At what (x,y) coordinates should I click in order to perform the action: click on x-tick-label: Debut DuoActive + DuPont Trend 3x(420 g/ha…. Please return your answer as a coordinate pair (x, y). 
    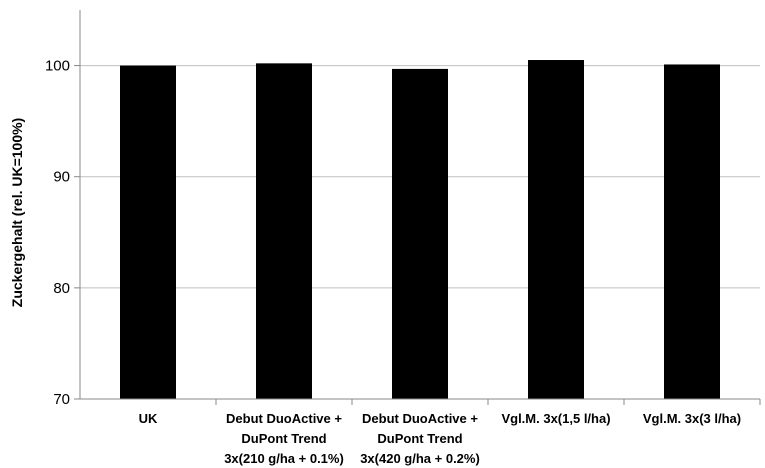
    Looking at the image, I should click on (420, 438).